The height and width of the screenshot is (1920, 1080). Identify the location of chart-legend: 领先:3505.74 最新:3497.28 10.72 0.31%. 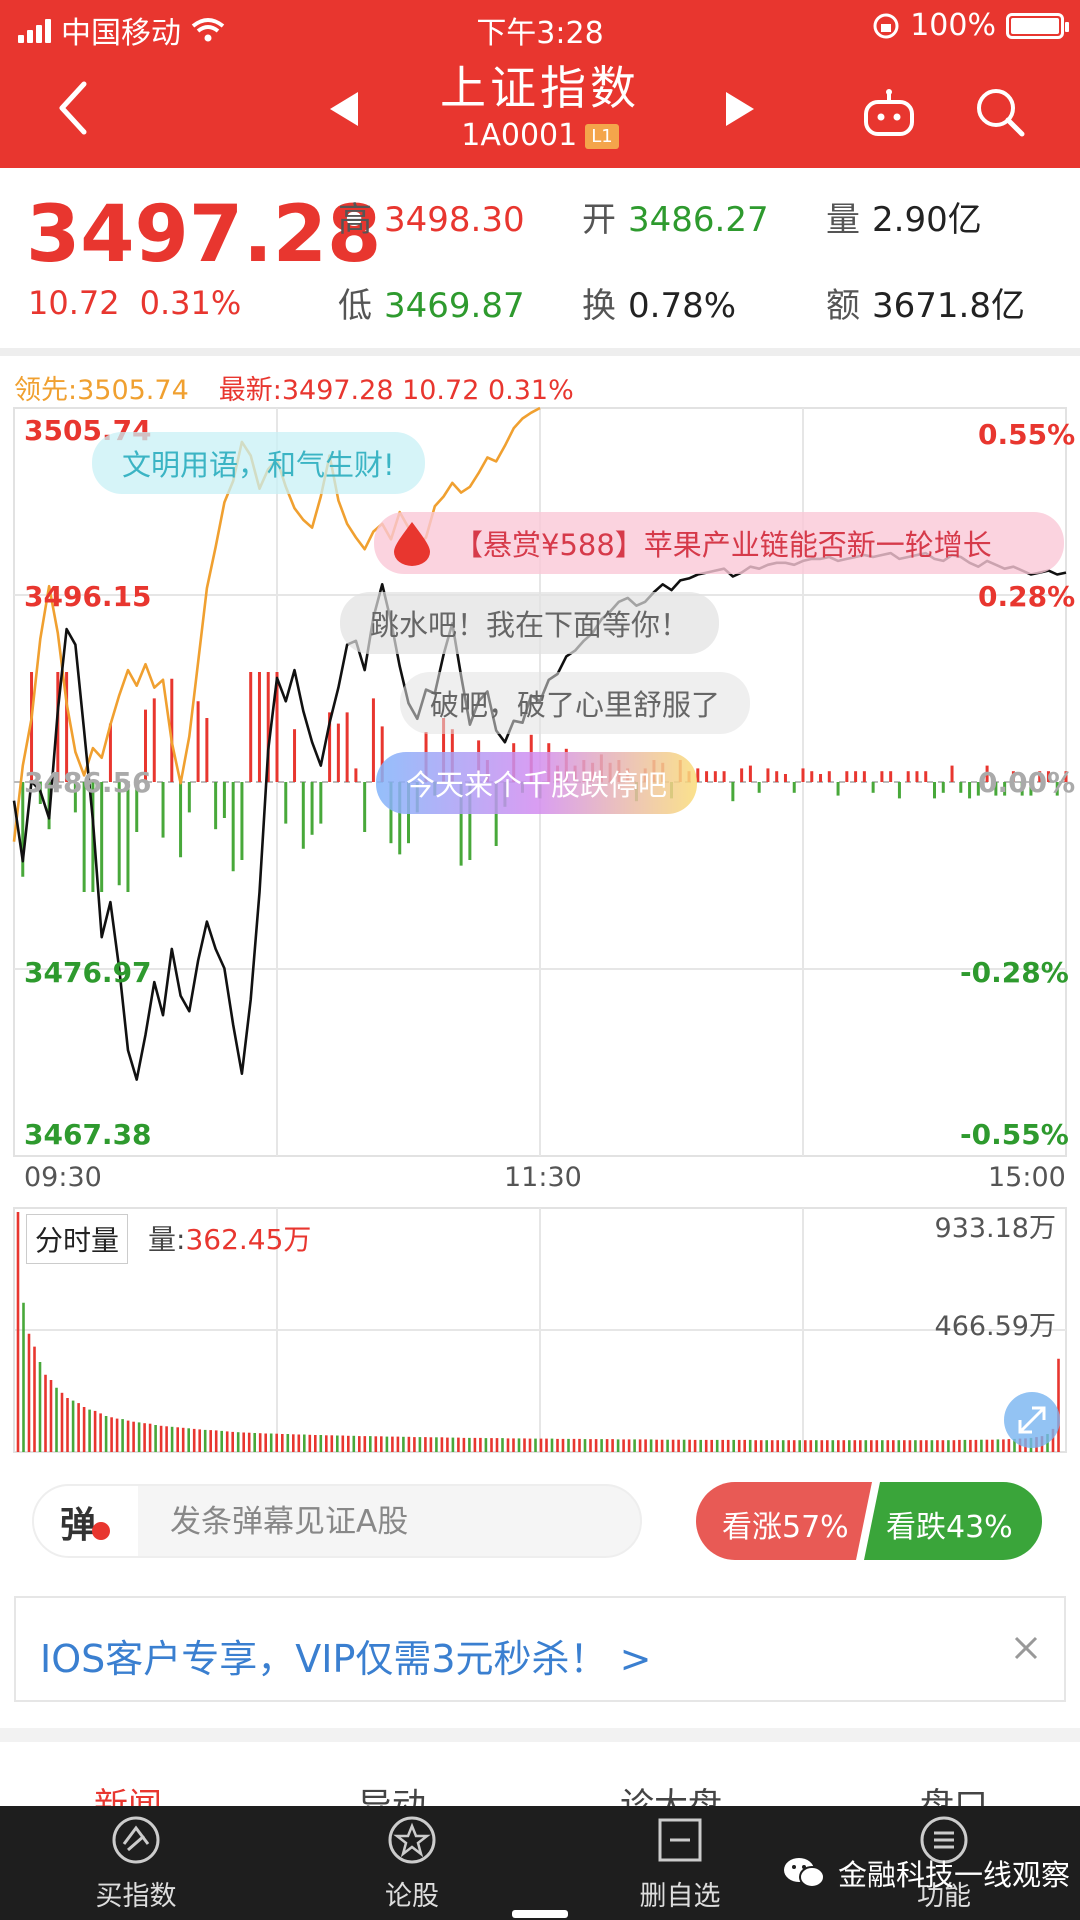
(294, 387).